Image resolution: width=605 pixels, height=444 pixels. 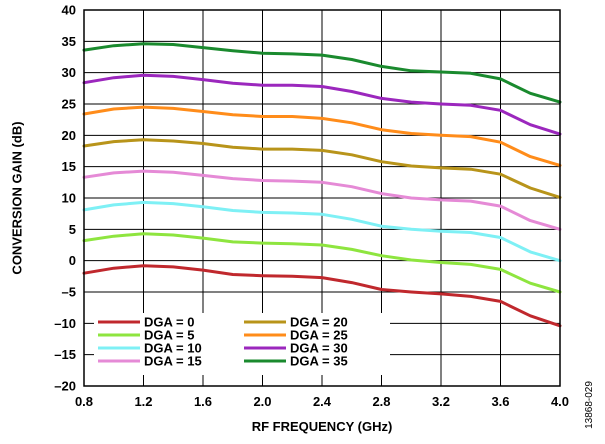 I want to click on x-tick-label: 1.2, so click(x=143, y=401).